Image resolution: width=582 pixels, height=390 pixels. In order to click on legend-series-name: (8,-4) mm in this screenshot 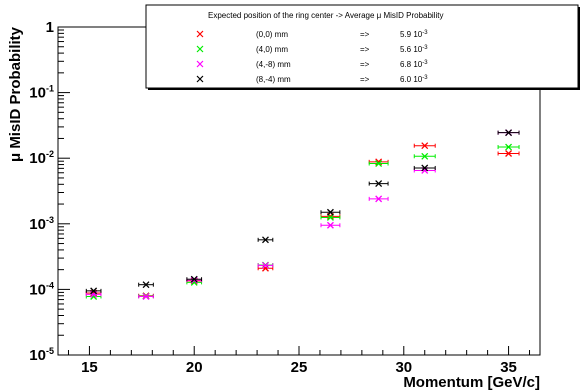, I will do `click(273, 79)`.